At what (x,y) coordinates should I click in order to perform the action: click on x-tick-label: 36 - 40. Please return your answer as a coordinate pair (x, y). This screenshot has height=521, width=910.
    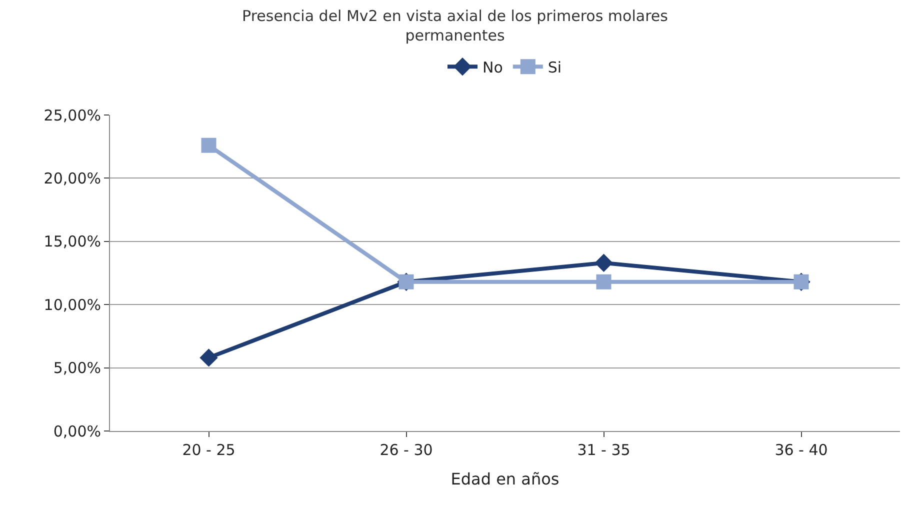
    Looking at the image, I should click on (801, 450).